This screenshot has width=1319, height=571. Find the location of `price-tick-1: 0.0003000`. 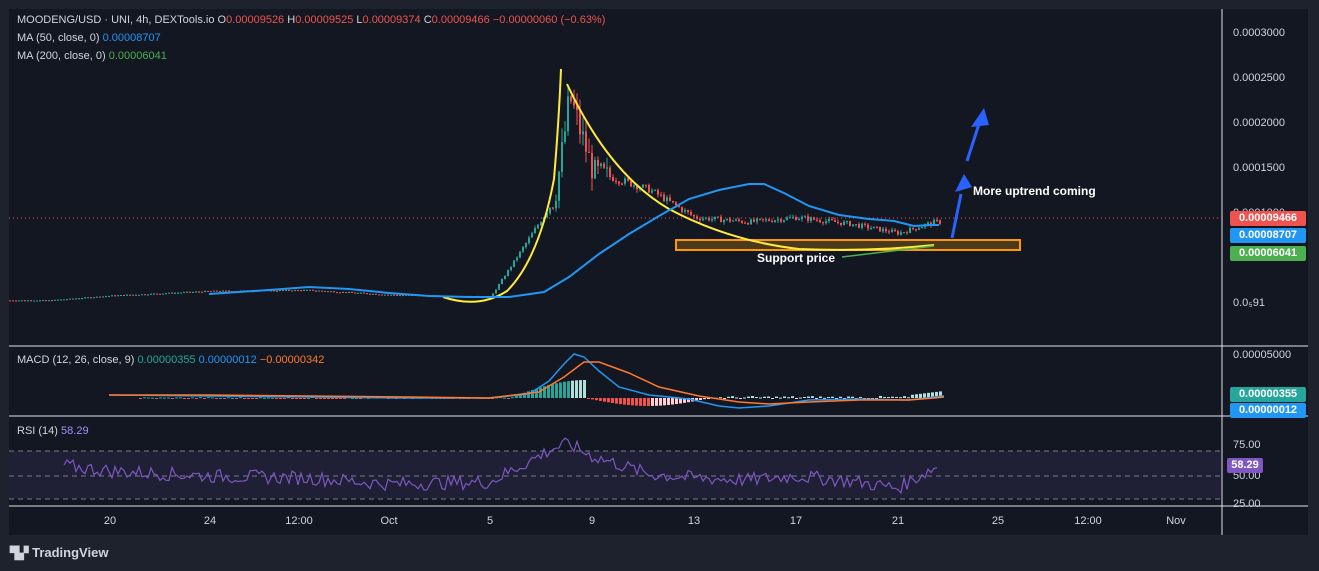

price-tick-1: 0.0003000 is located at coordinates (1259, 33).